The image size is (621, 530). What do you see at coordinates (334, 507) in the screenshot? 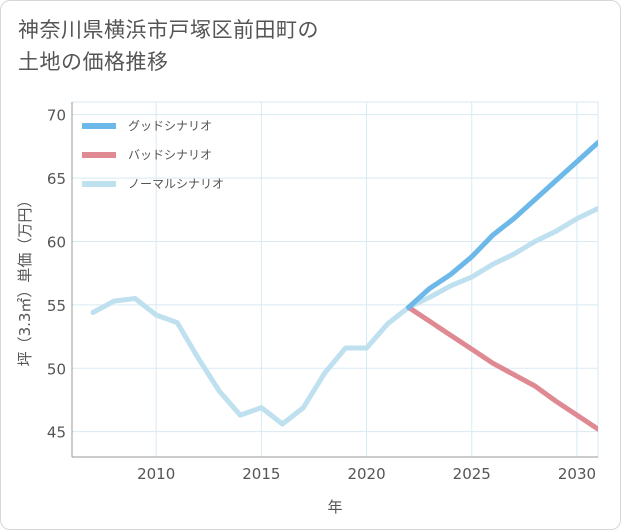
I see `x-axis-title: 年` at bounding box center [334, 507].